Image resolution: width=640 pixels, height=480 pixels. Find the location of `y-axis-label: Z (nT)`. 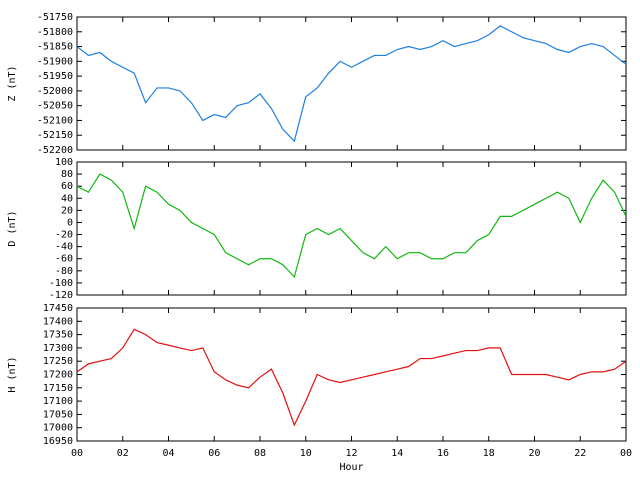

y-axis-label: Z (nT) is located at coordinates (12, 83).